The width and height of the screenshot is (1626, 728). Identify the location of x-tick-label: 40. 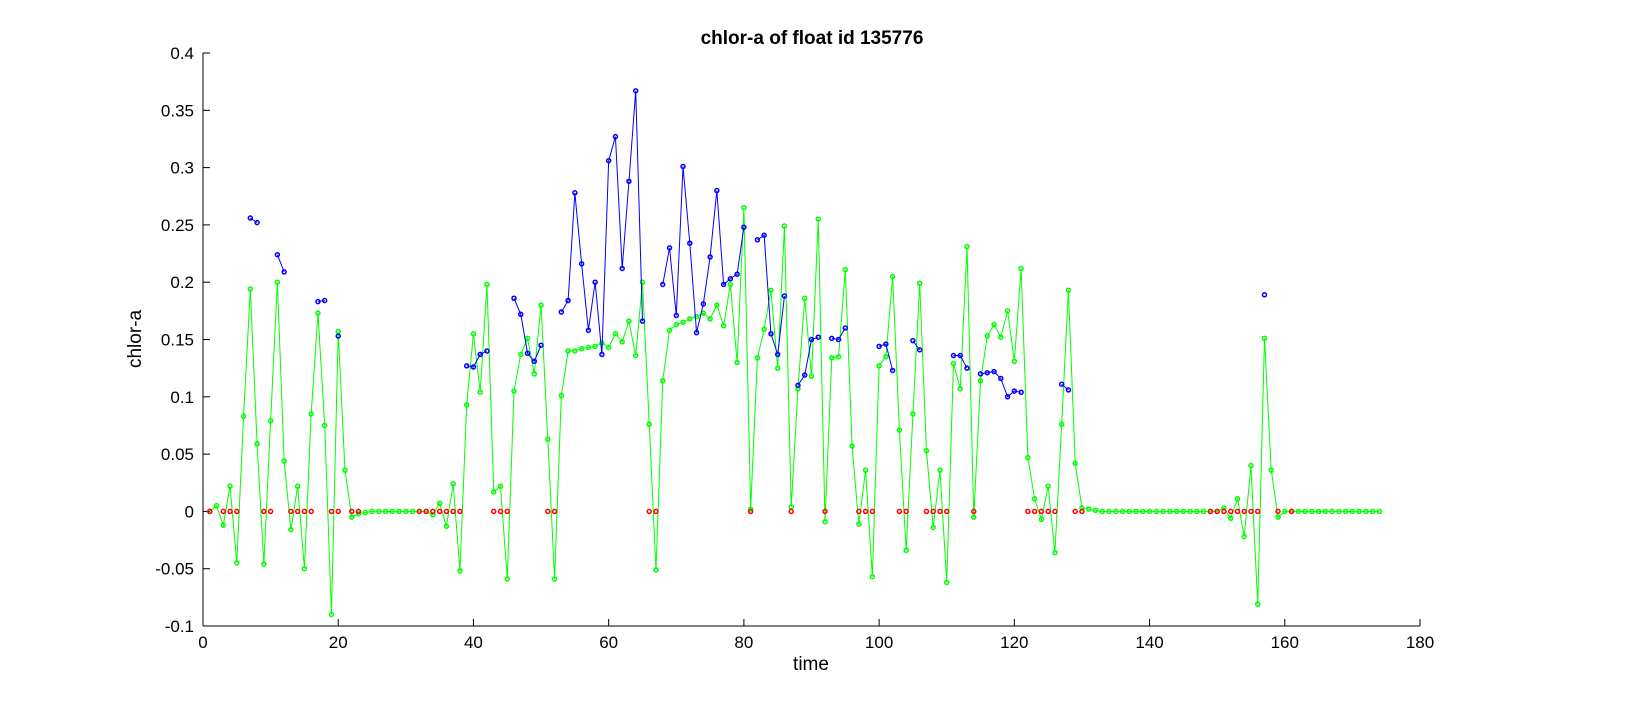
(473, 642).